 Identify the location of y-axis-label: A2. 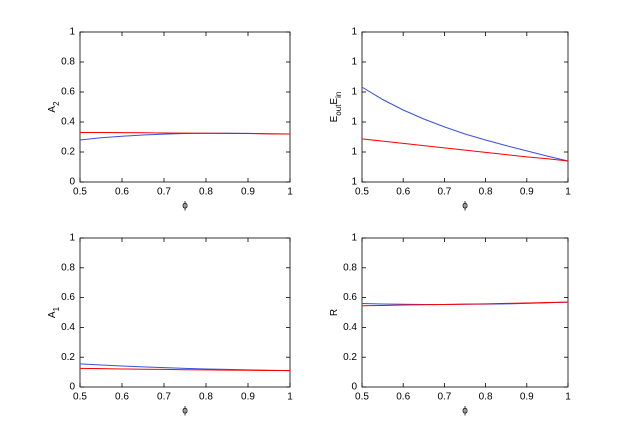
(54, 107).